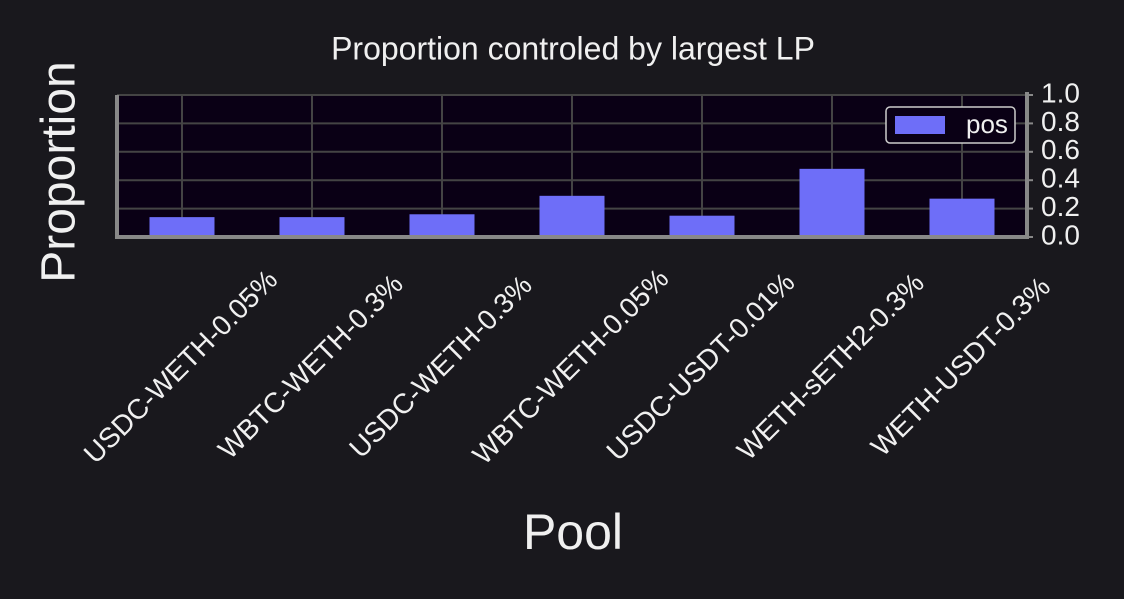  What do you see at coordinates (1060, 121) in the screenshot?
I see `y-tick-label: 0.8` at bounding box center [1060, 121].